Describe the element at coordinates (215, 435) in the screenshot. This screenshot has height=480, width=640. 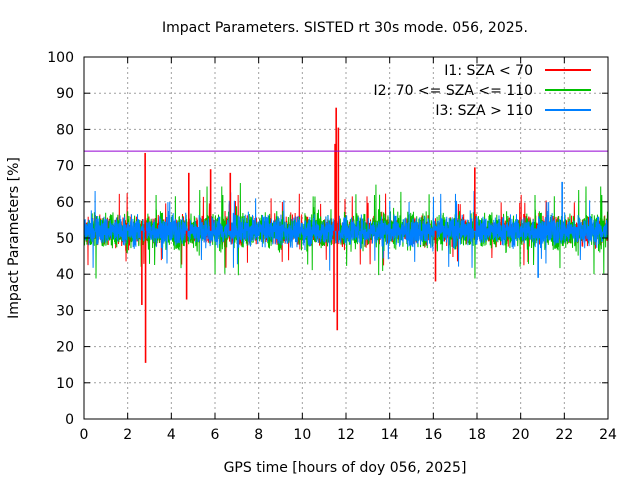
I see `x-tick-label: 6` at that location.